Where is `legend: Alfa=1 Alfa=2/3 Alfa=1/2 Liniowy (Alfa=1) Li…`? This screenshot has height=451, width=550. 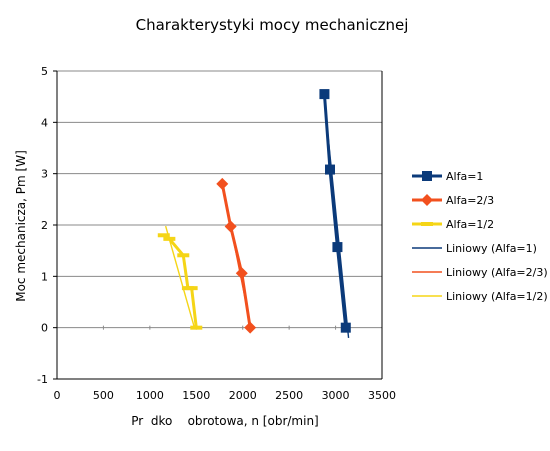 legend: Alfa=1 Alfa=2/3 Alfa=1/2 Liniowy (Alfa=1) Li… is located at coordinates (480, 236).